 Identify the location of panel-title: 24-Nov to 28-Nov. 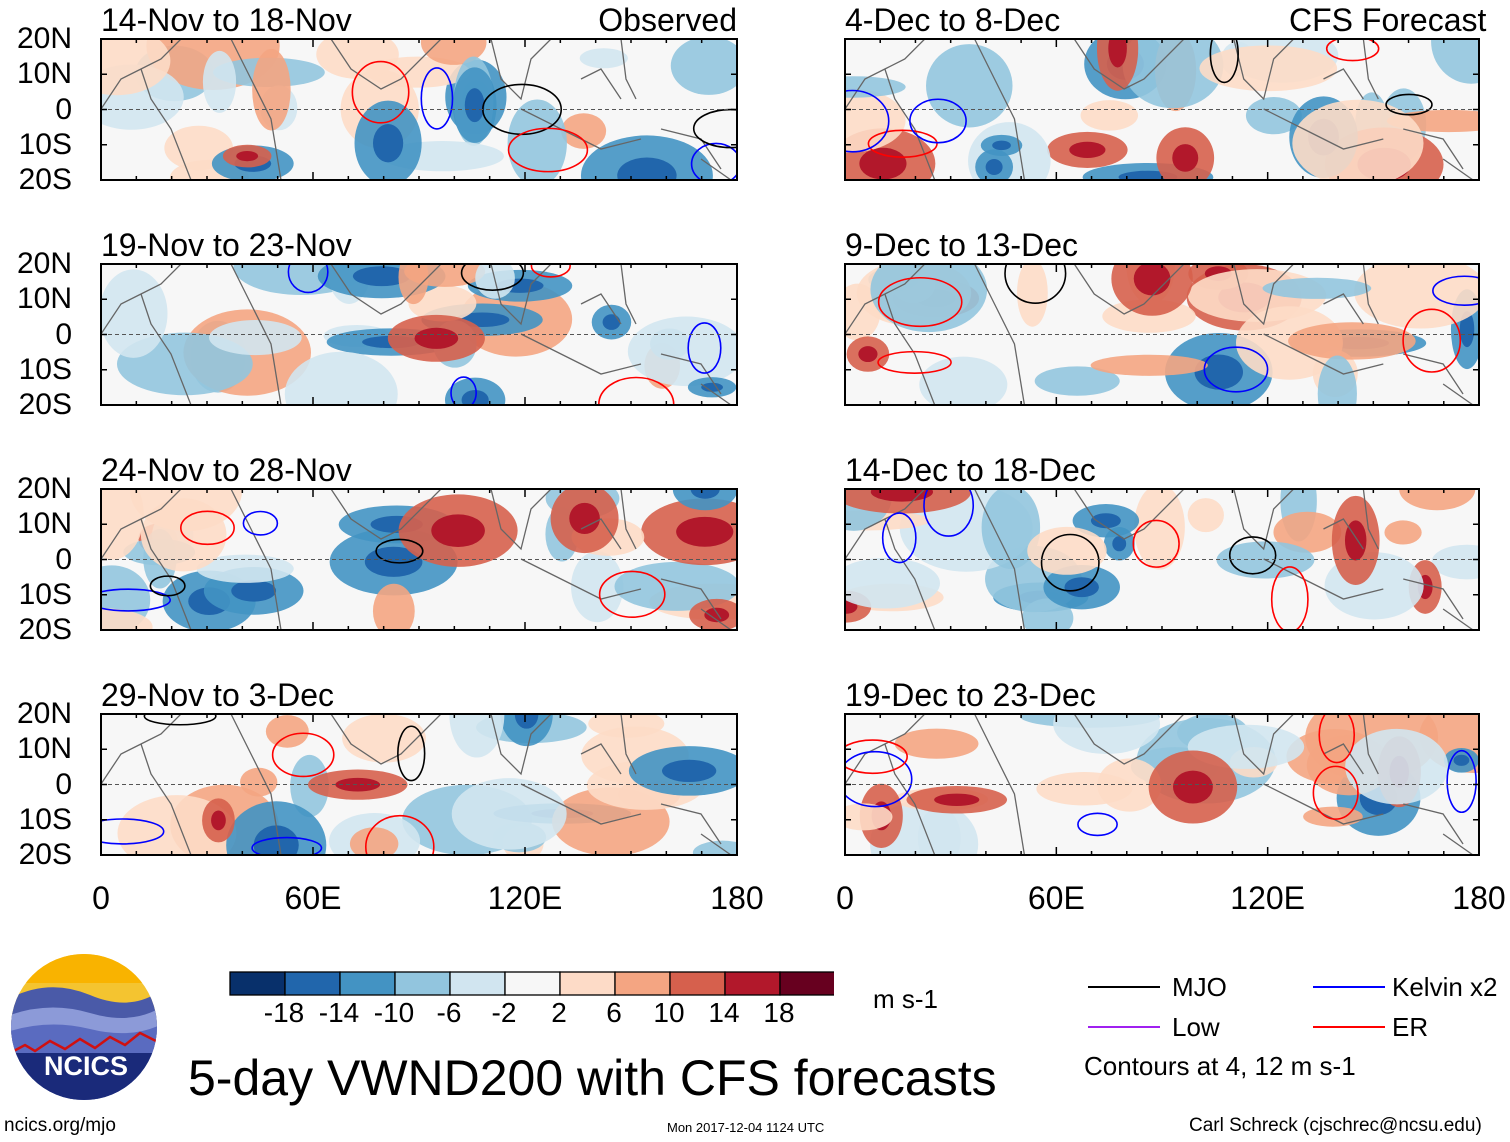
(226, 470).